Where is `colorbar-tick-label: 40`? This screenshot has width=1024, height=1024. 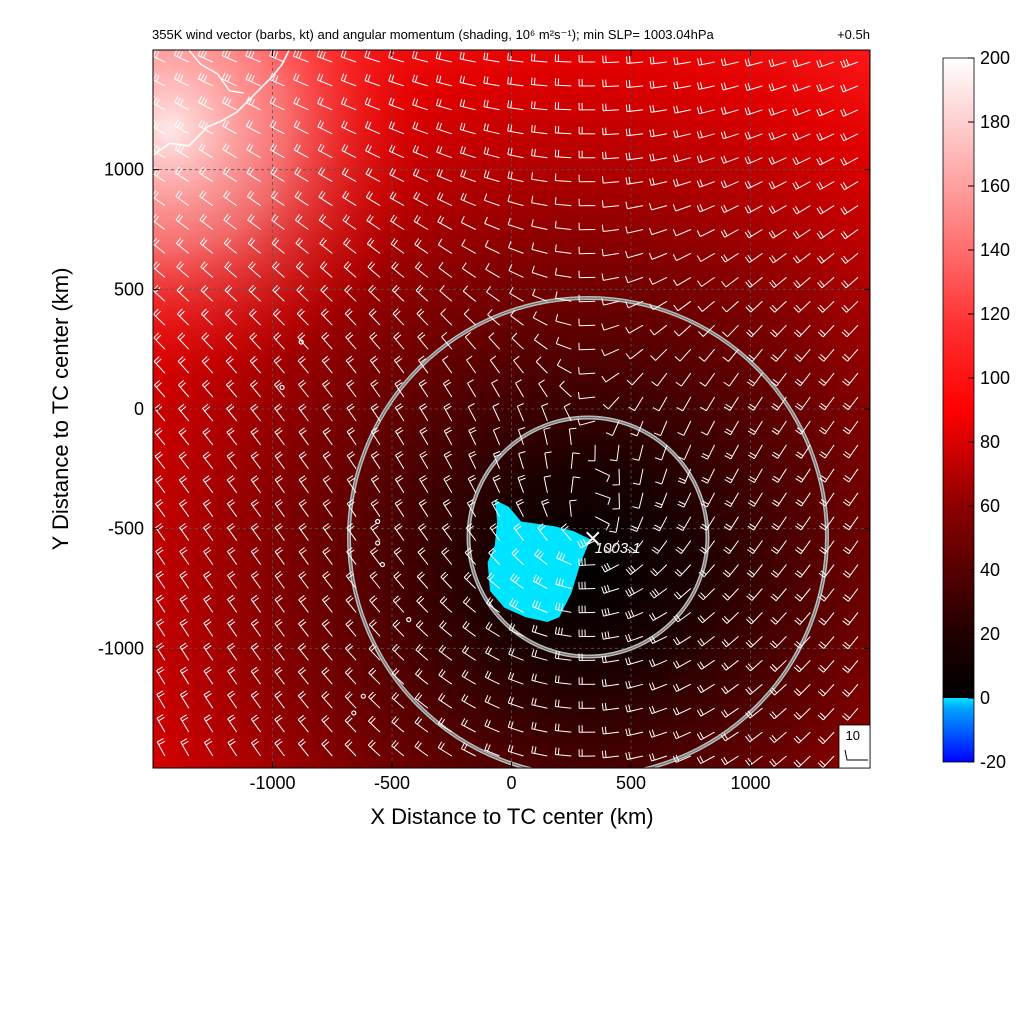
colorbar-tick-label: 40 is located at coordinates (990, 570).